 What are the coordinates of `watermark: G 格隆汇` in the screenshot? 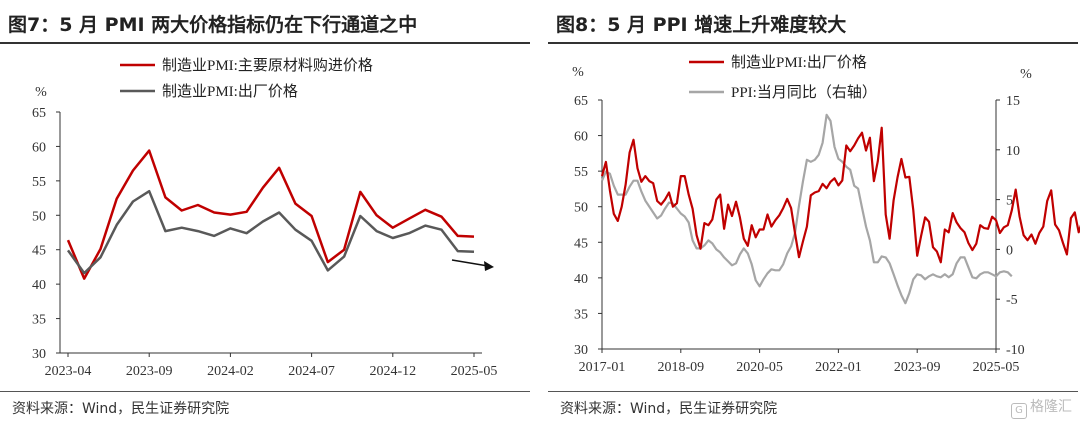 It's located at (1041, 407).